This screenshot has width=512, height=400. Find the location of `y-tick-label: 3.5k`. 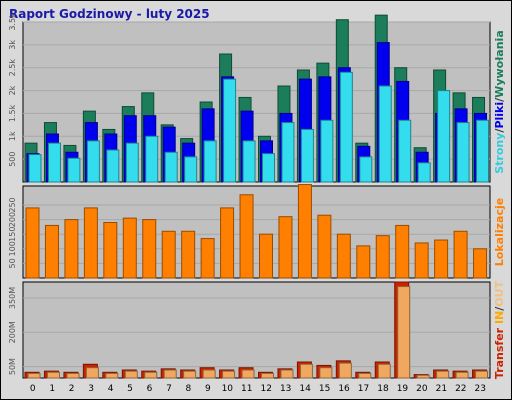

y-tick-label: 3.5k is located at coordinates (12, 22).